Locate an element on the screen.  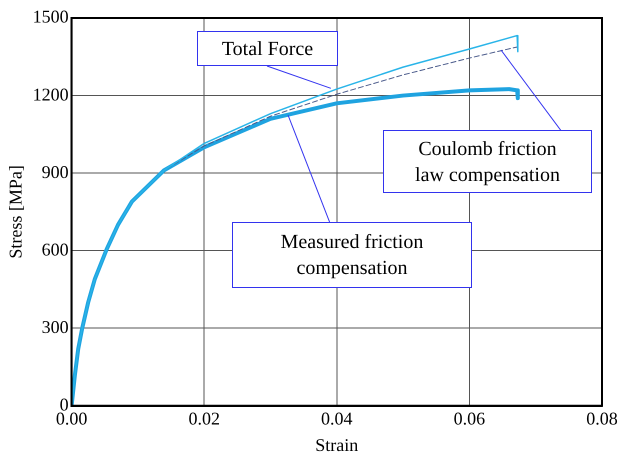
y-axis-title: Stress [MPa] is located at coordinates (16, 212).